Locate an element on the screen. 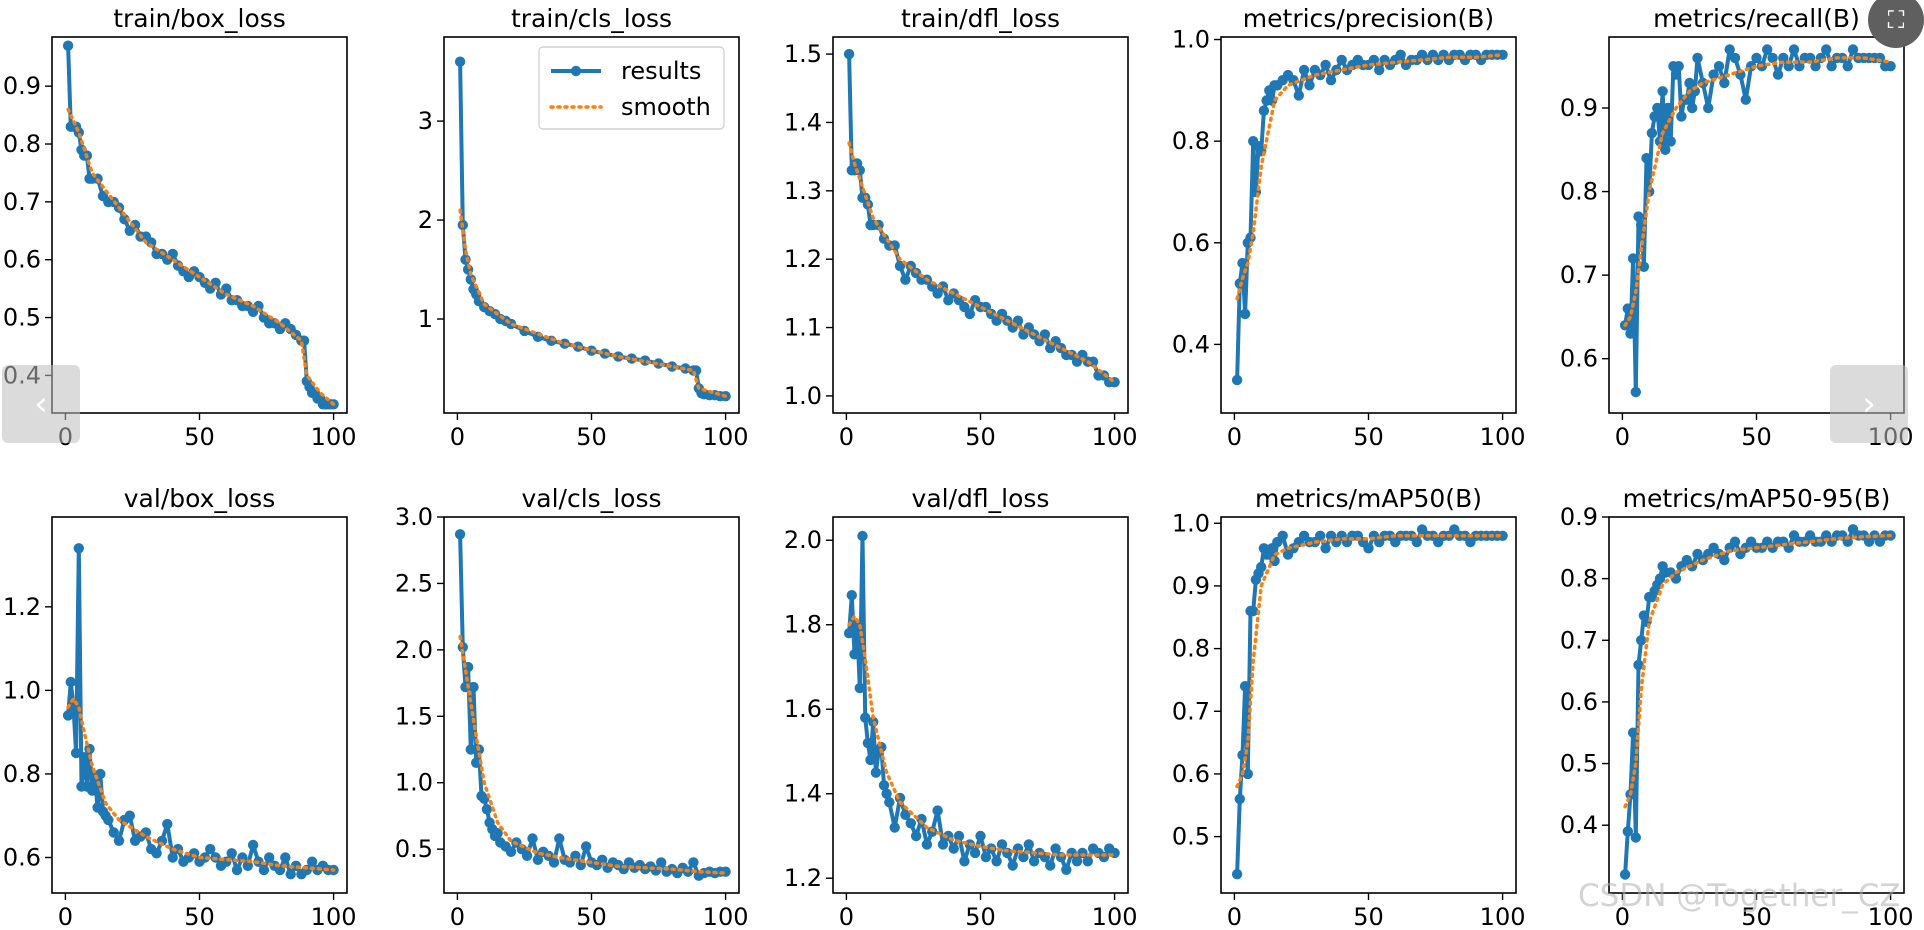 This screenshot has width=1924, height=930. chart-title: metrics/mAP50(B) is located at coordinates (1368, 498).